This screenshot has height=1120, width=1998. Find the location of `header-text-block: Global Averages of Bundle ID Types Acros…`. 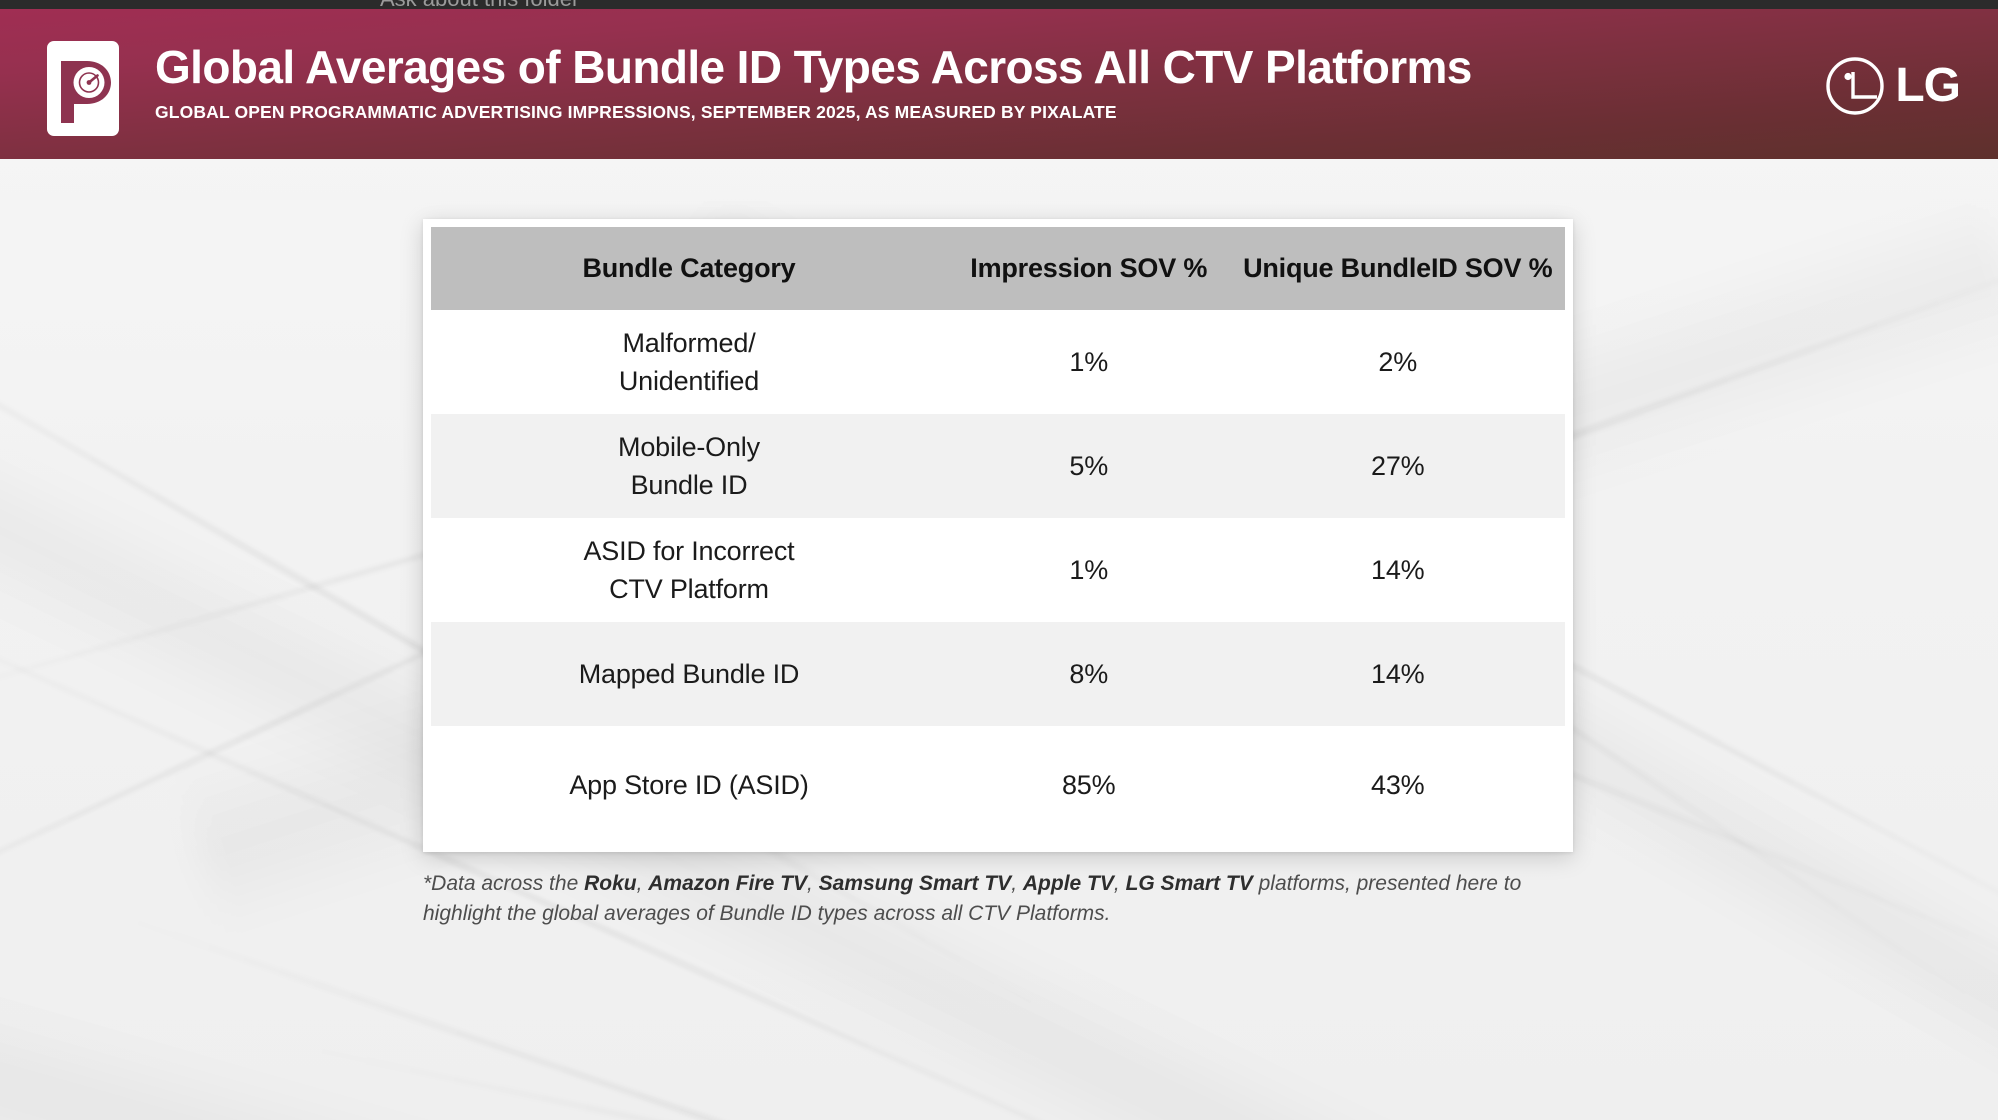

header-text-block: Global Averages of Bundle ID Types Acros… is located at coordinates (935, 82).